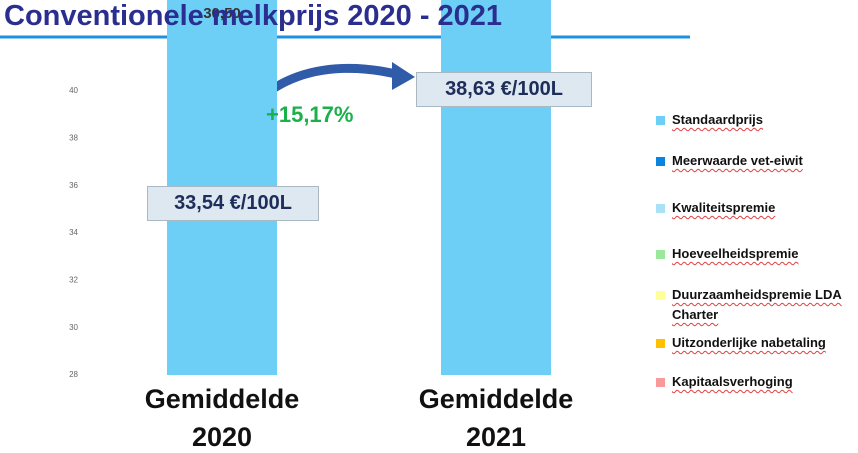  I want to click on x-tick-label: Gemiddelde 2021, so click(496, 418).